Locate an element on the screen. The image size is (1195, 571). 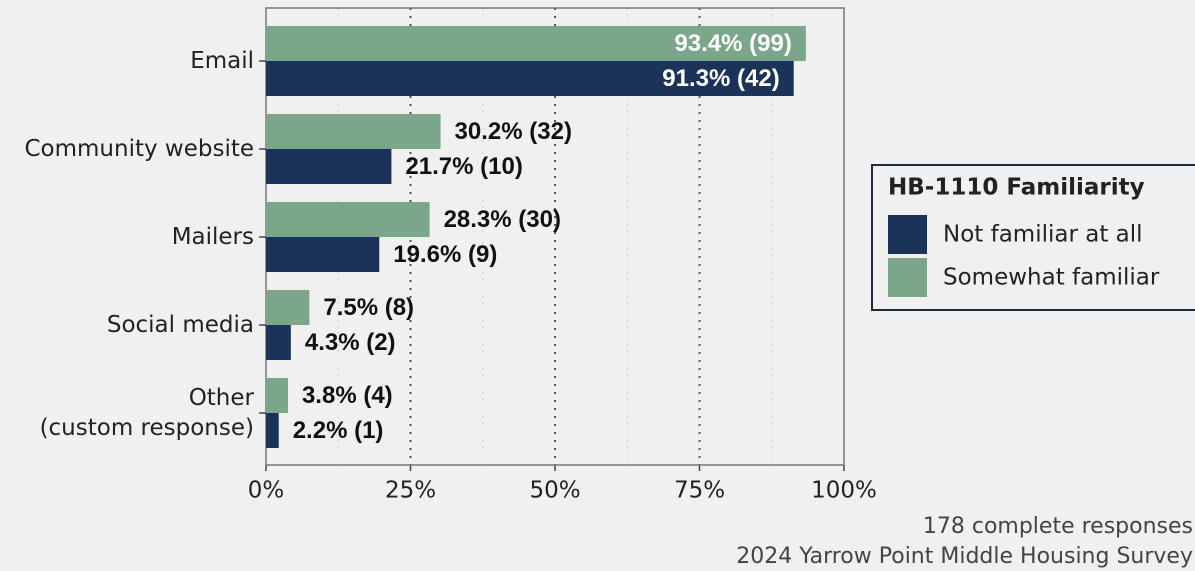
value-label: 2.2% (1) is located at coordinates (338, 430).